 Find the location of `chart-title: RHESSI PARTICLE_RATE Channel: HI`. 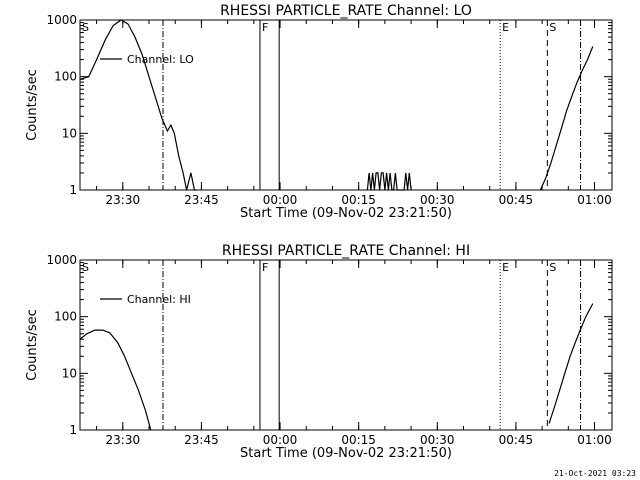

chart-title: RHESSI PARTICLE_RATE Channel: HI is located at coordinates (346, 251).